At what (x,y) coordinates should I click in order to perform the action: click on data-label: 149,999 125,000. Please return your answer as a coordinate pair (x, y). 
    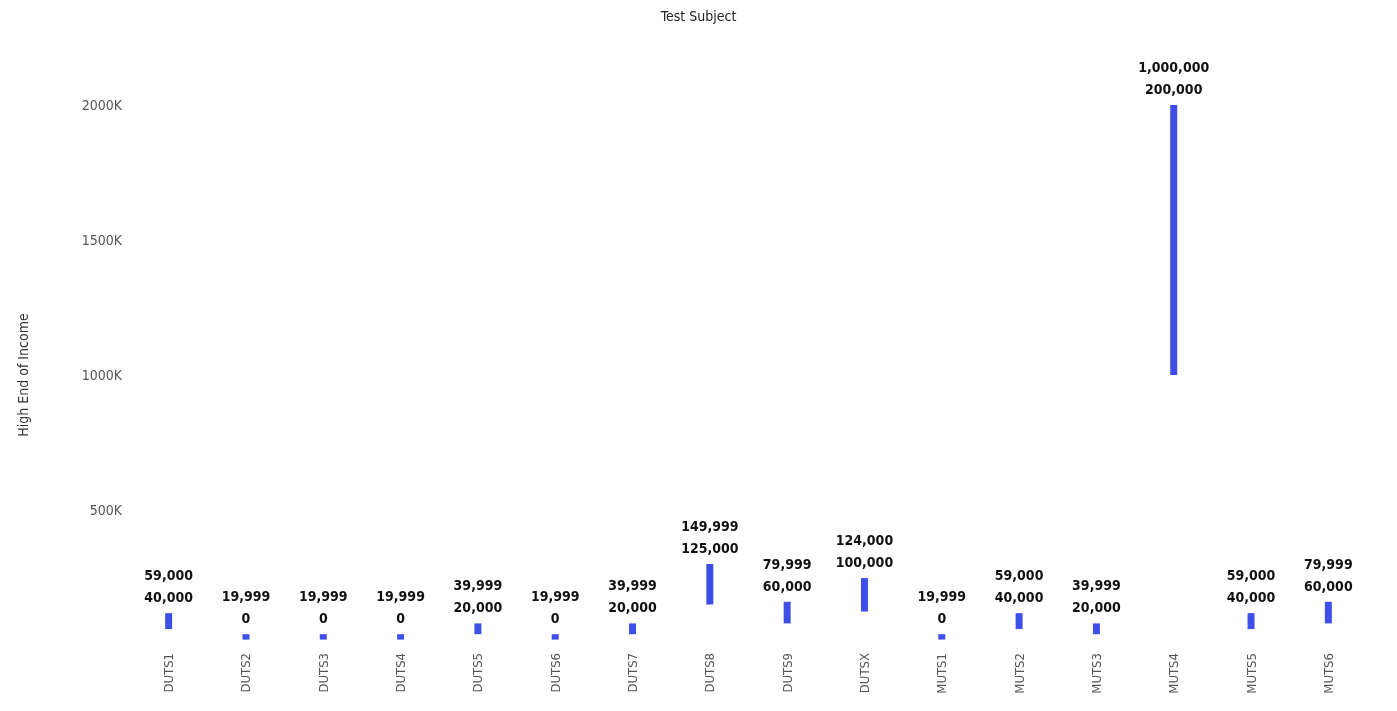
    Looking at the image, I should click on (710, 537).